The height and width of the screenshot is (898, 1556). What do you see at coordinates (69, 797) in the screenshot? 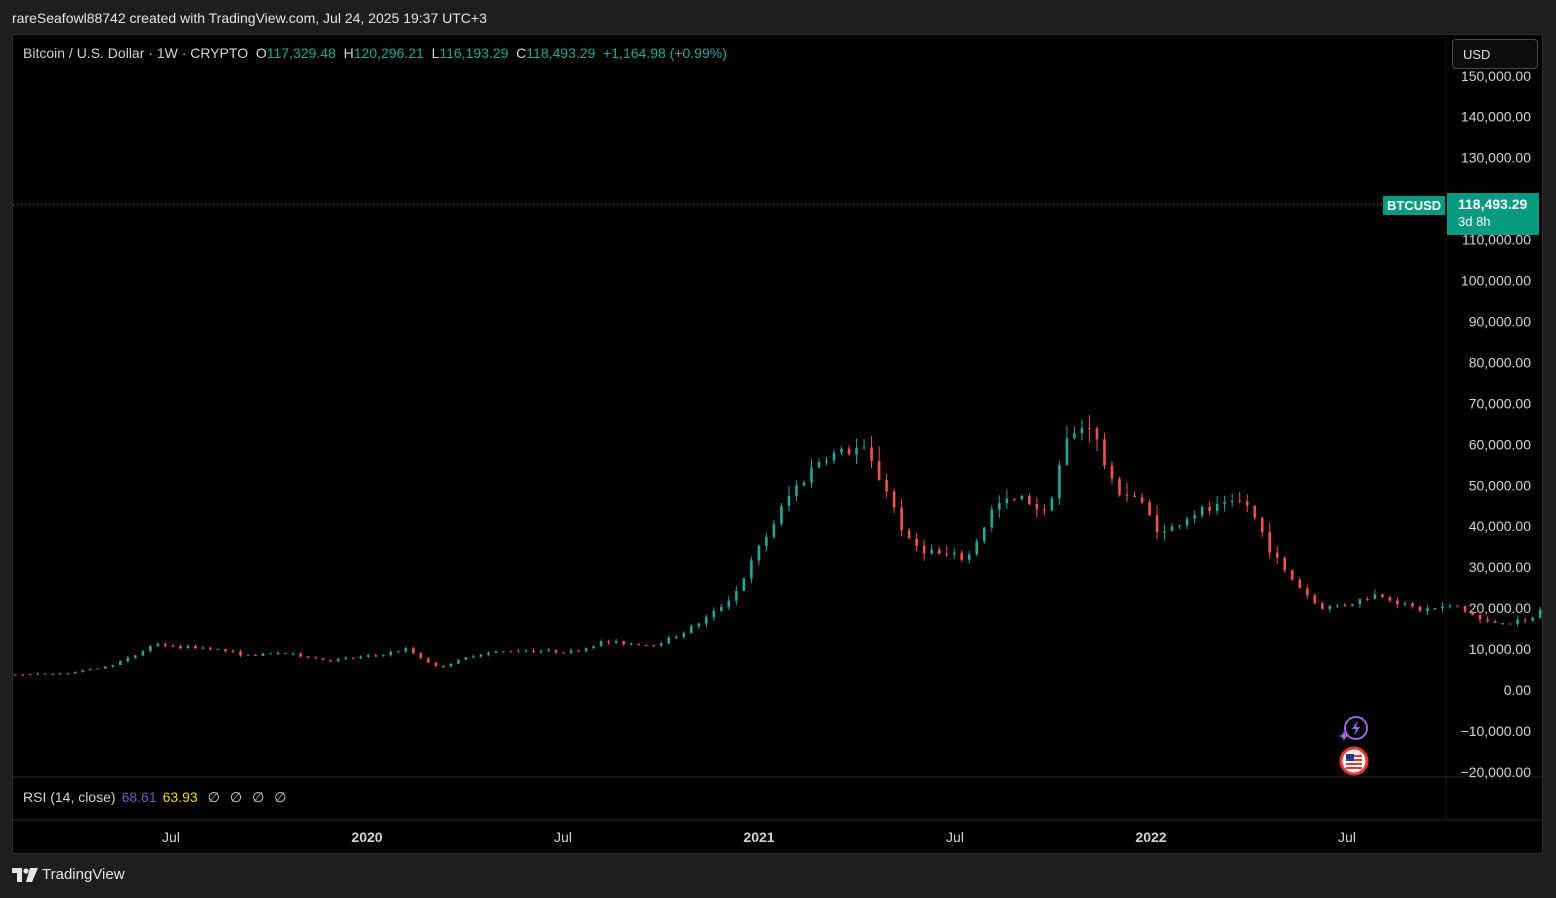
I see `rsi-label: RSI (14, close)` at bounding box center [69, 797].